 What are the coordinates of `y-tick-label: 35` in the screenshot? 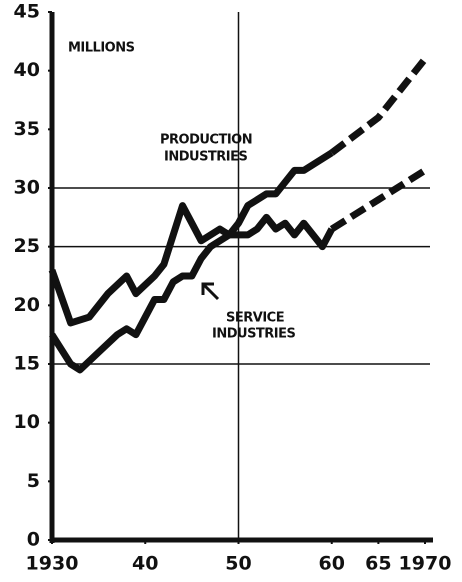 It's located at (27, 129).